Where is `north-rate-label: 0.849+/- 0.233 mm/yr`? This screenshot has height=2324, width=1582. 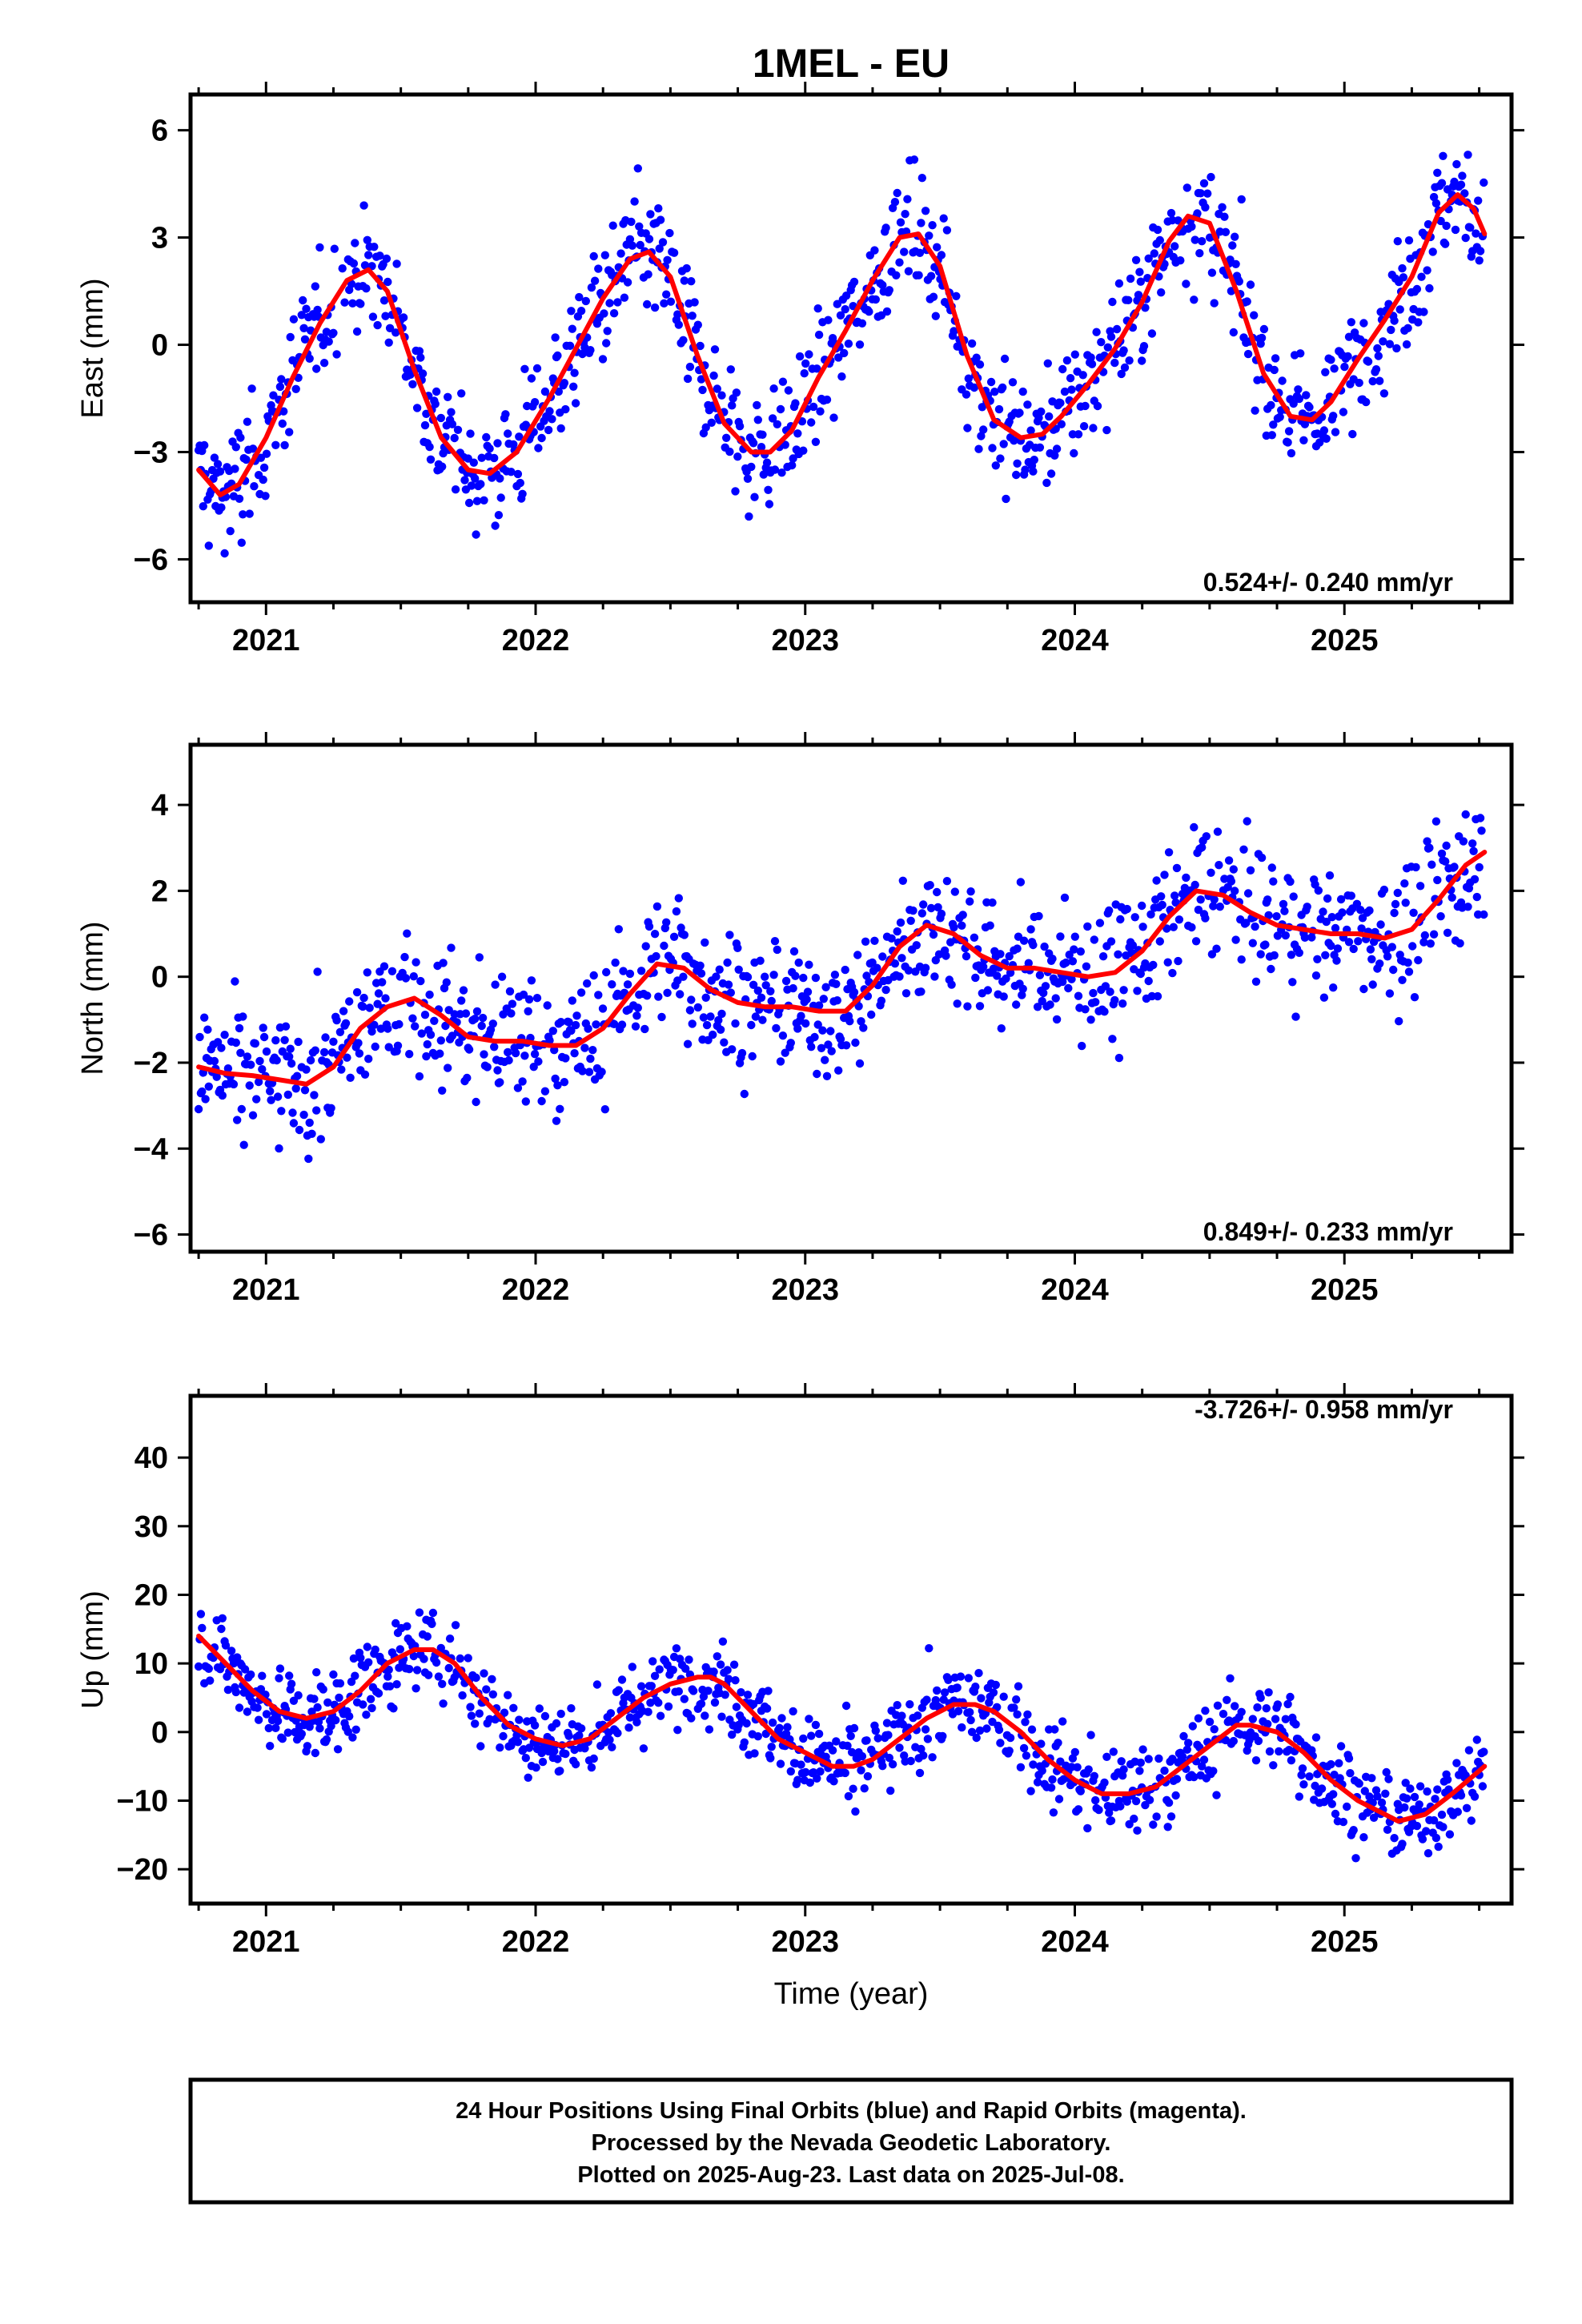 north-rate-label: 0.849+/- 0.233 mm/yr is located at coordinates (1328, 1231).